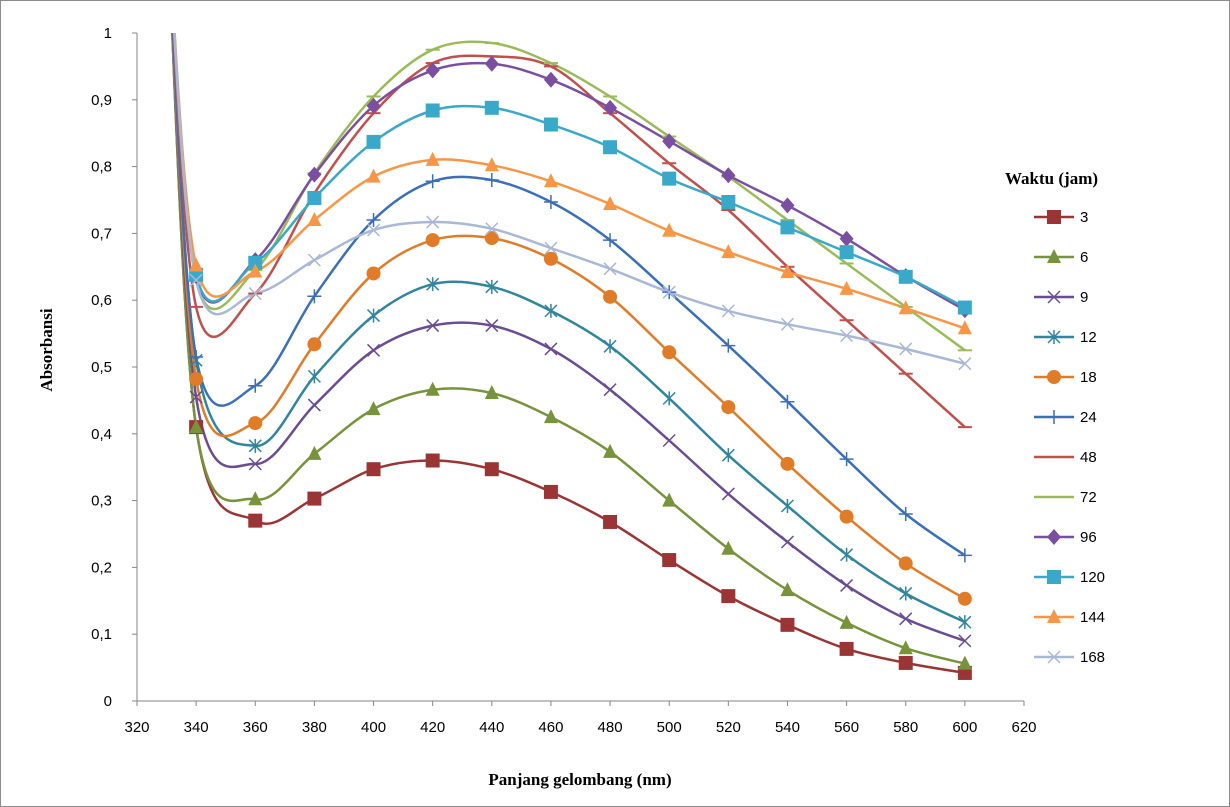 Image resolution: width=1230 pixels, height=807 pixels. What do you see at coordinates (101, 100) in the screenshot?
I see `y-tick-label: 0,9` at bounding box center [101, 100].